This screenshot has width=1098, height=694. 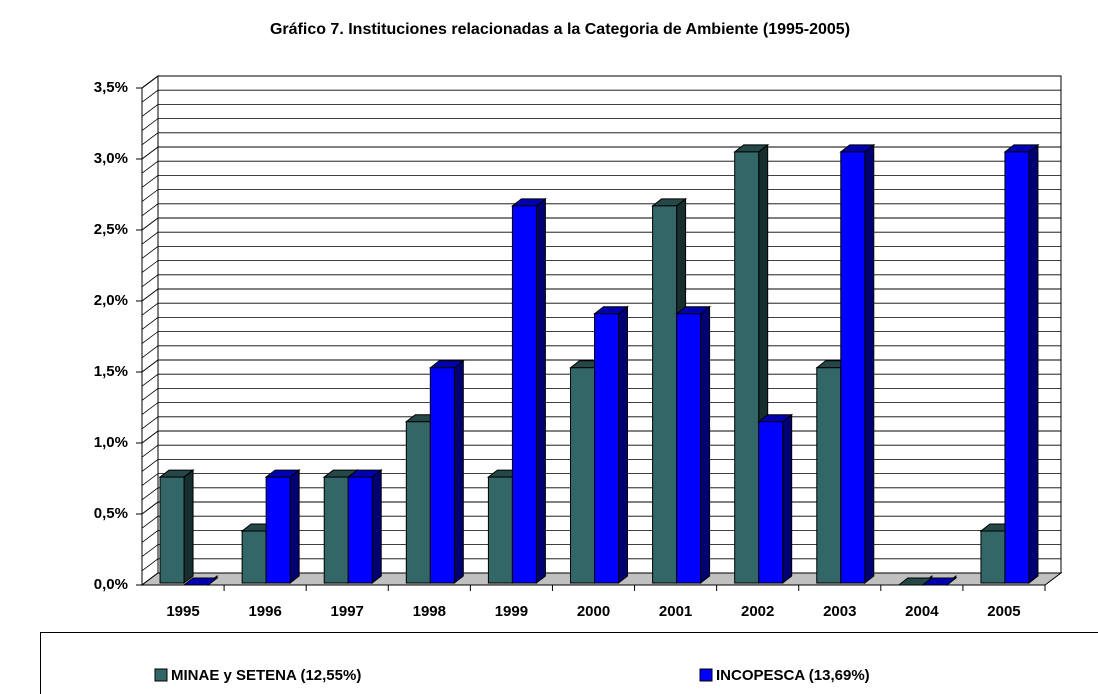 I want to click on x-tick-label: 2003, so click(x=839, y=611).